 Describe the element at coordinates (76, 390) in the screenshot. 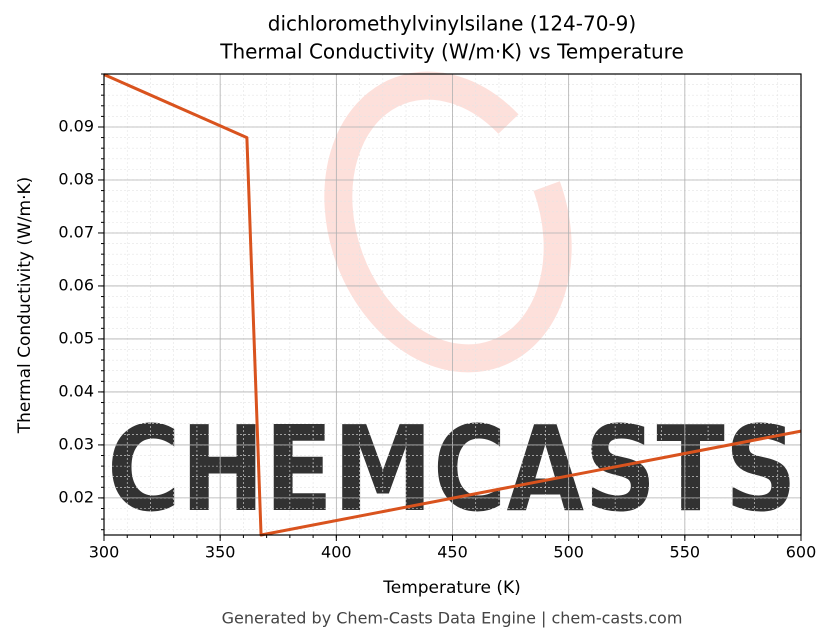

I see `y-tick-label: 0.04` at that location.